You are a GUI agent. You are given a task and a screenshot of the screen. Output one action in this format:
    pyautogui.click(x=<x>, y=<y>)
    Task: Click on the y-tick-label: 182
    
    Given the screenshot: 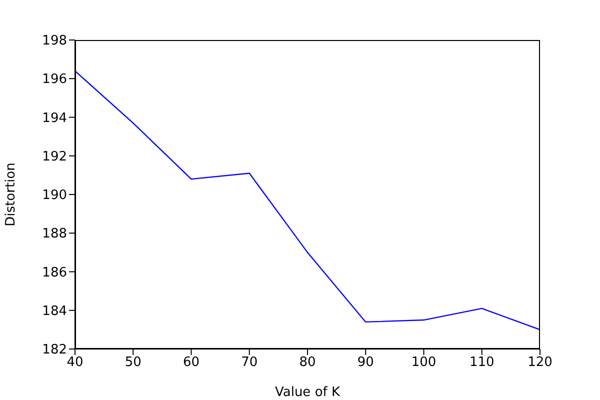 What is the action you would take?
    pyautogui.click(x=54, y=350)
    